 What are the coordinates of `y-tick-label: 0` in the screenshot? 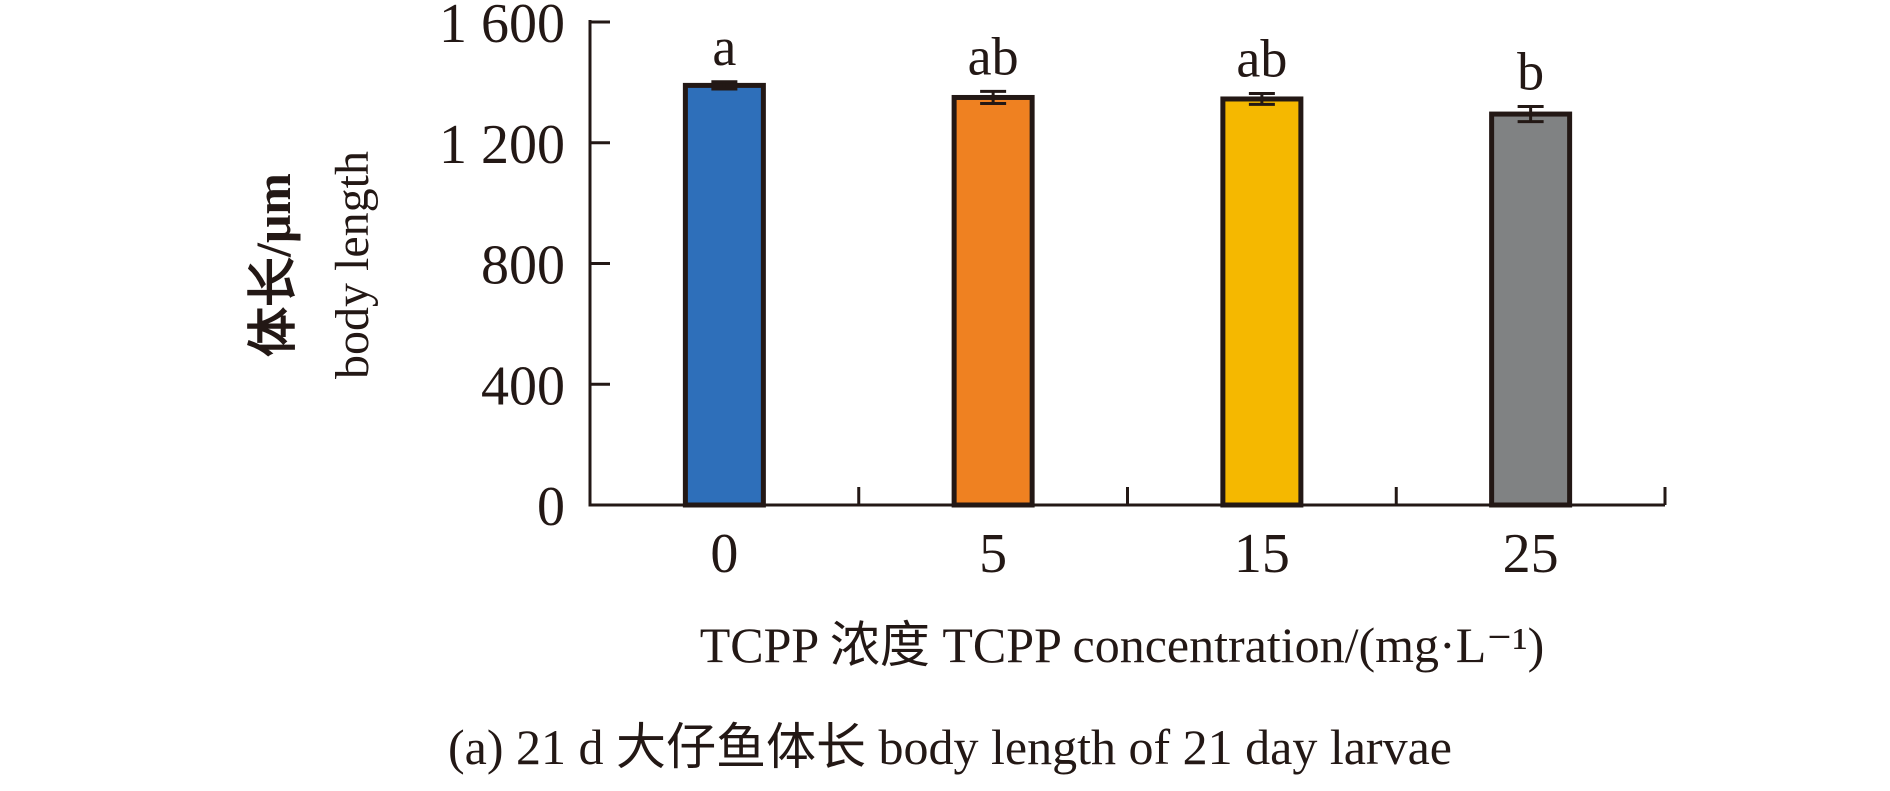 It's located at (551, 507).